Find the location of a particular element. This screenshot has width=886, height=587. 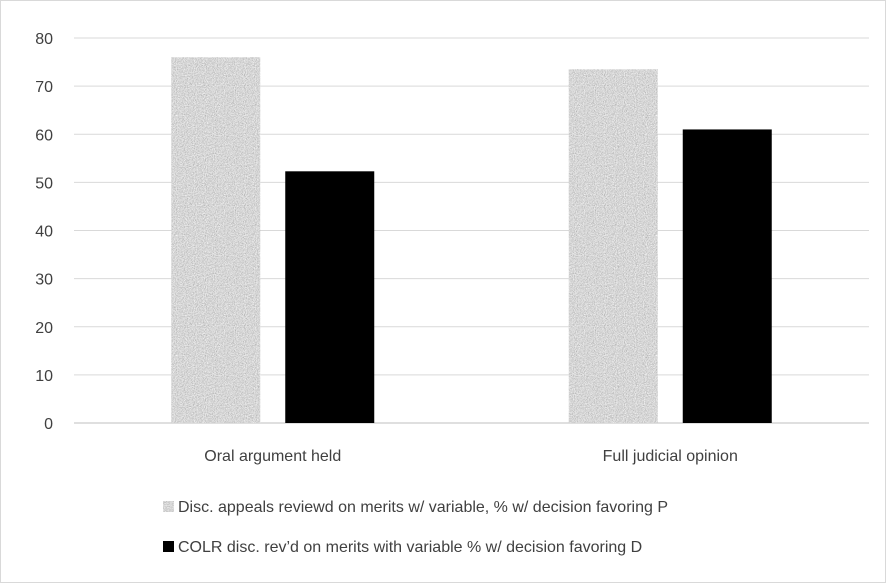

y-tick-label: 60 is located at coordinates (44, 135).